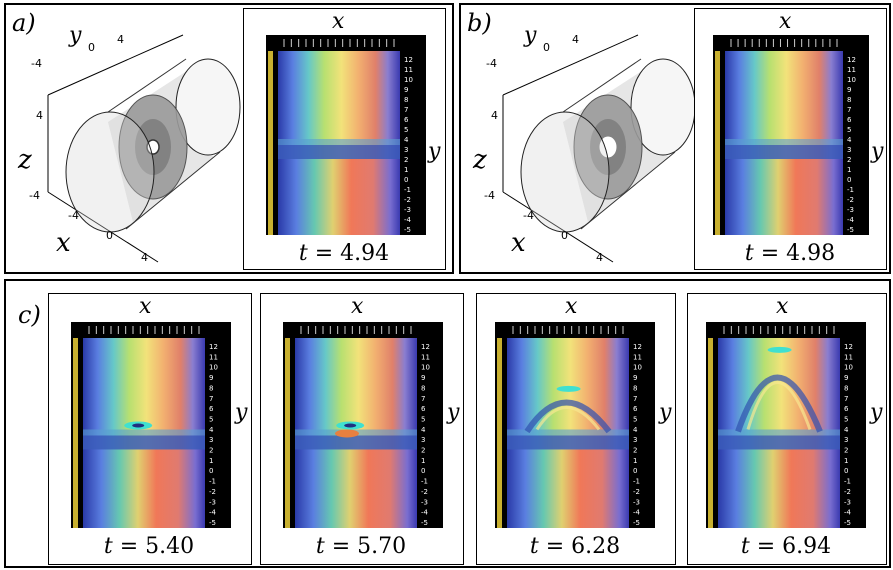  I want to click on y-tick-label: 10, so click(848, 368).